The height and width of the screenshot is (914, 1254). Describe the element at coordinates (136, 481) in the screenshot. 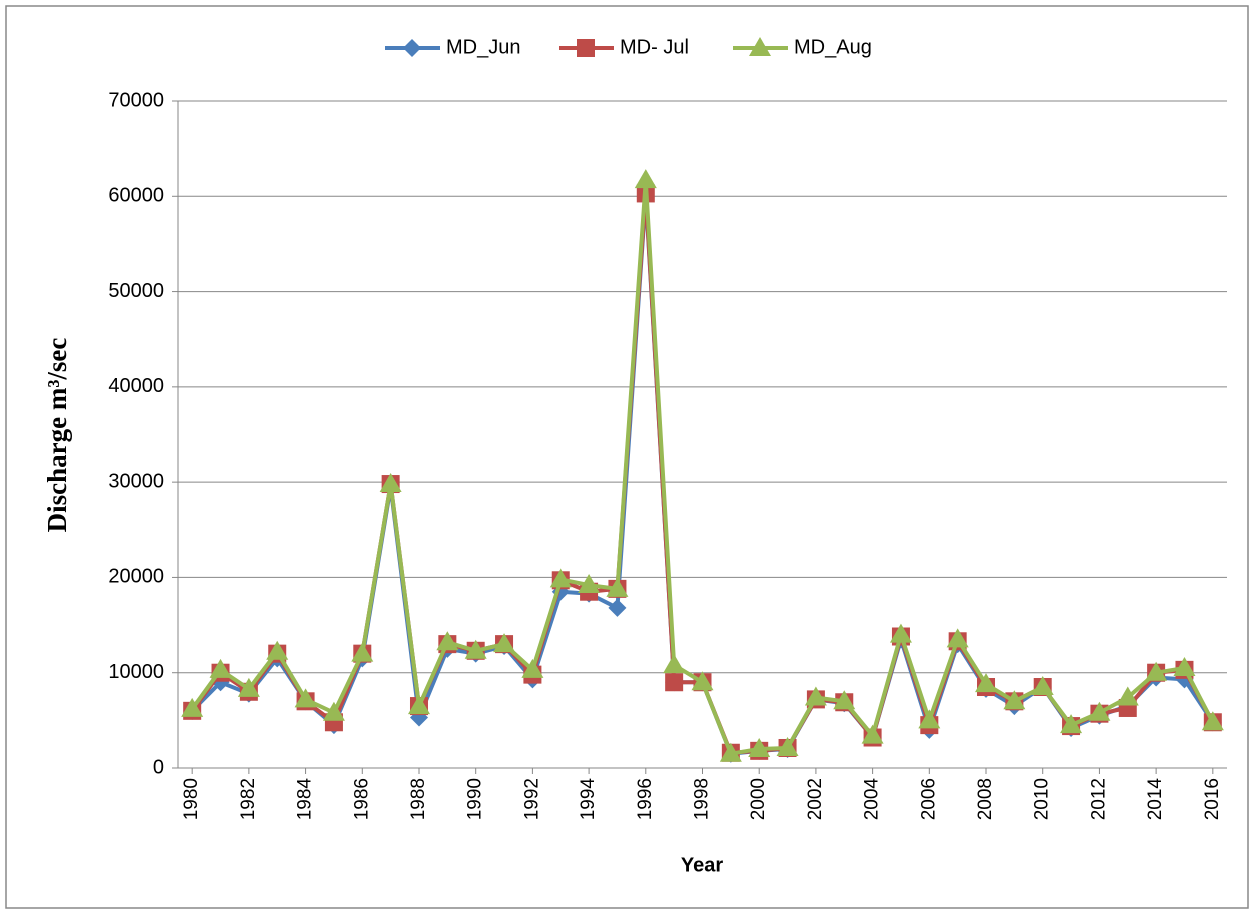

I see `y-tick-label: 30000` at that location.